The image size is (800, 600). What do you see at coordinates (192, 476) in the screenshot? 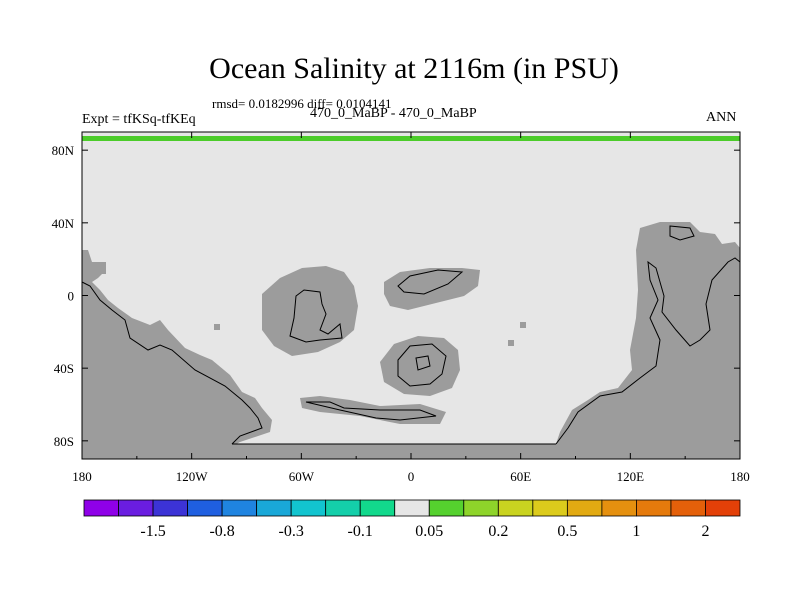
I see `x-tick-label: 120W` at bounding box center [192, 476].